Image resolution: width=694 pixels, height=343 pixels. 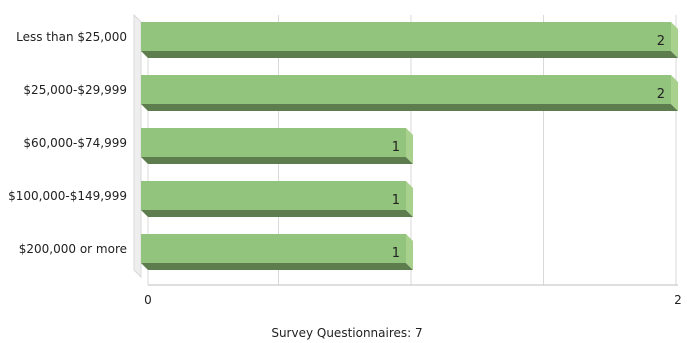 What do you see at coordinates (137, 146) in the screenshot?
I see `axis-wall` at bounding box center [137, 146].